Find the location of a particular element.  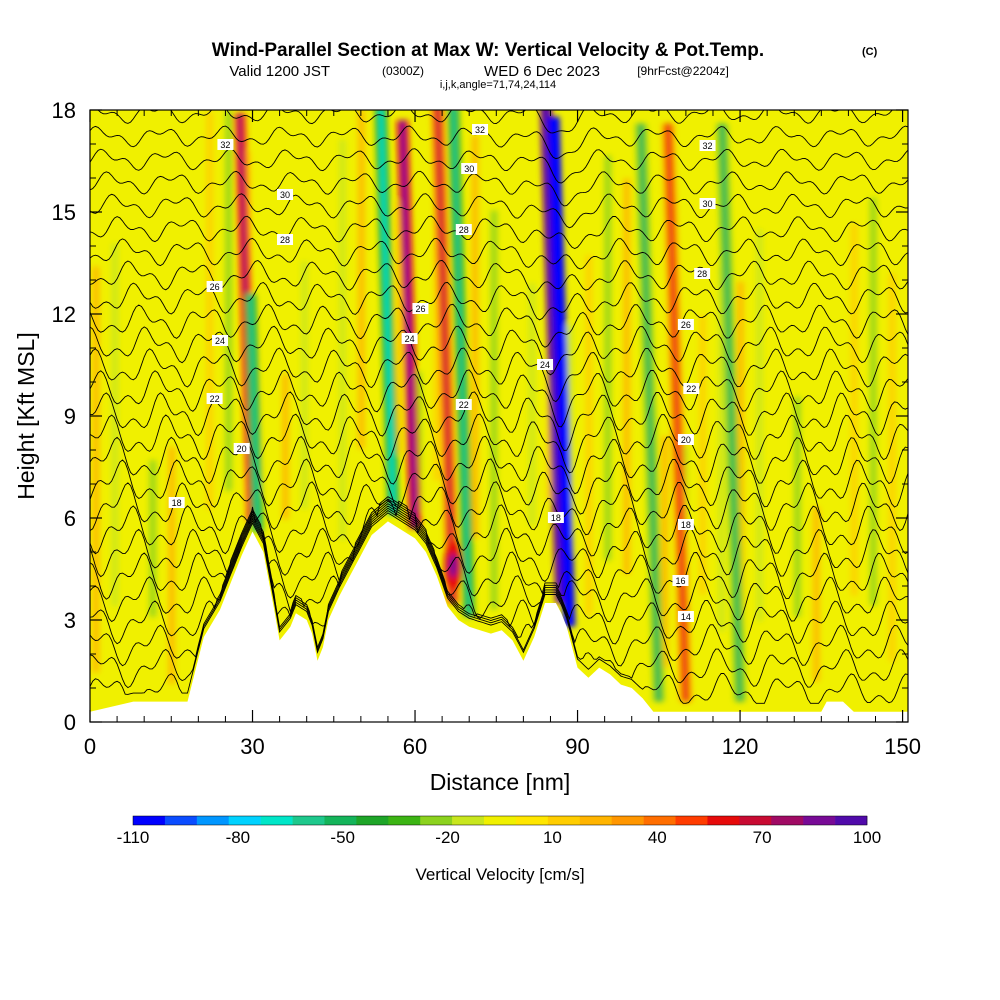

x-axis-label: Distance [nm] is located at coordinates (500, 782).